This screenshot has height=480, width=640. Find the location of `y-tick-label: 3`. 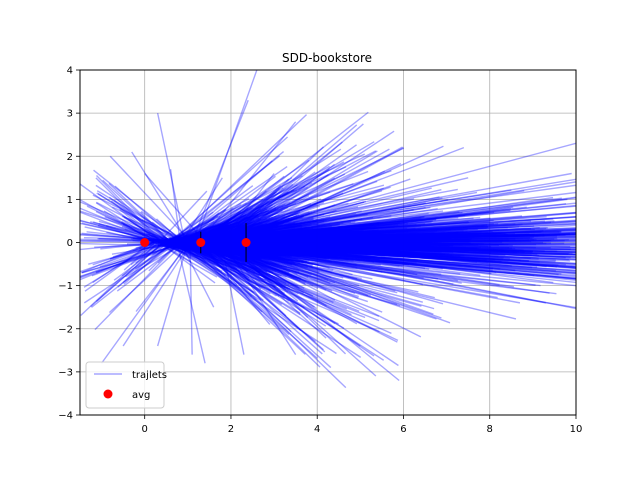

y-tick-label: 3 is located at coordinates (70, 114).